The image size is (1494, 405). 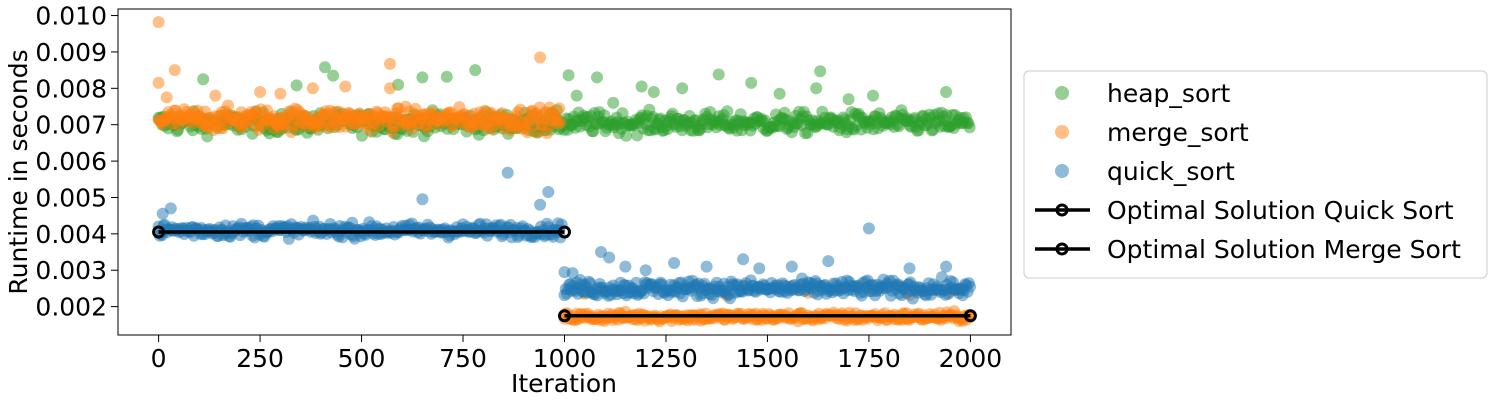 What do you see at coordinates (71, 234) in the screenshot?
I see `y-tick-label: 0.004` at bounding box center [71, 234].